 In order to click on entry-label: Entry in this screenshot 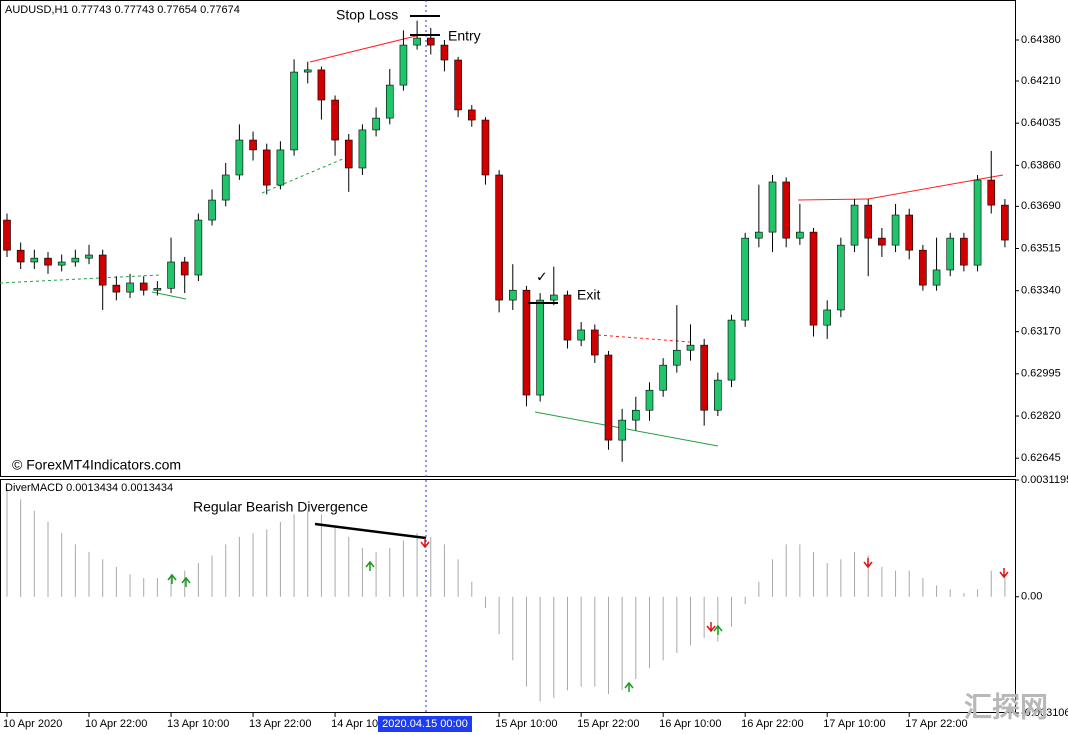, I will do `click(464, 36)`.